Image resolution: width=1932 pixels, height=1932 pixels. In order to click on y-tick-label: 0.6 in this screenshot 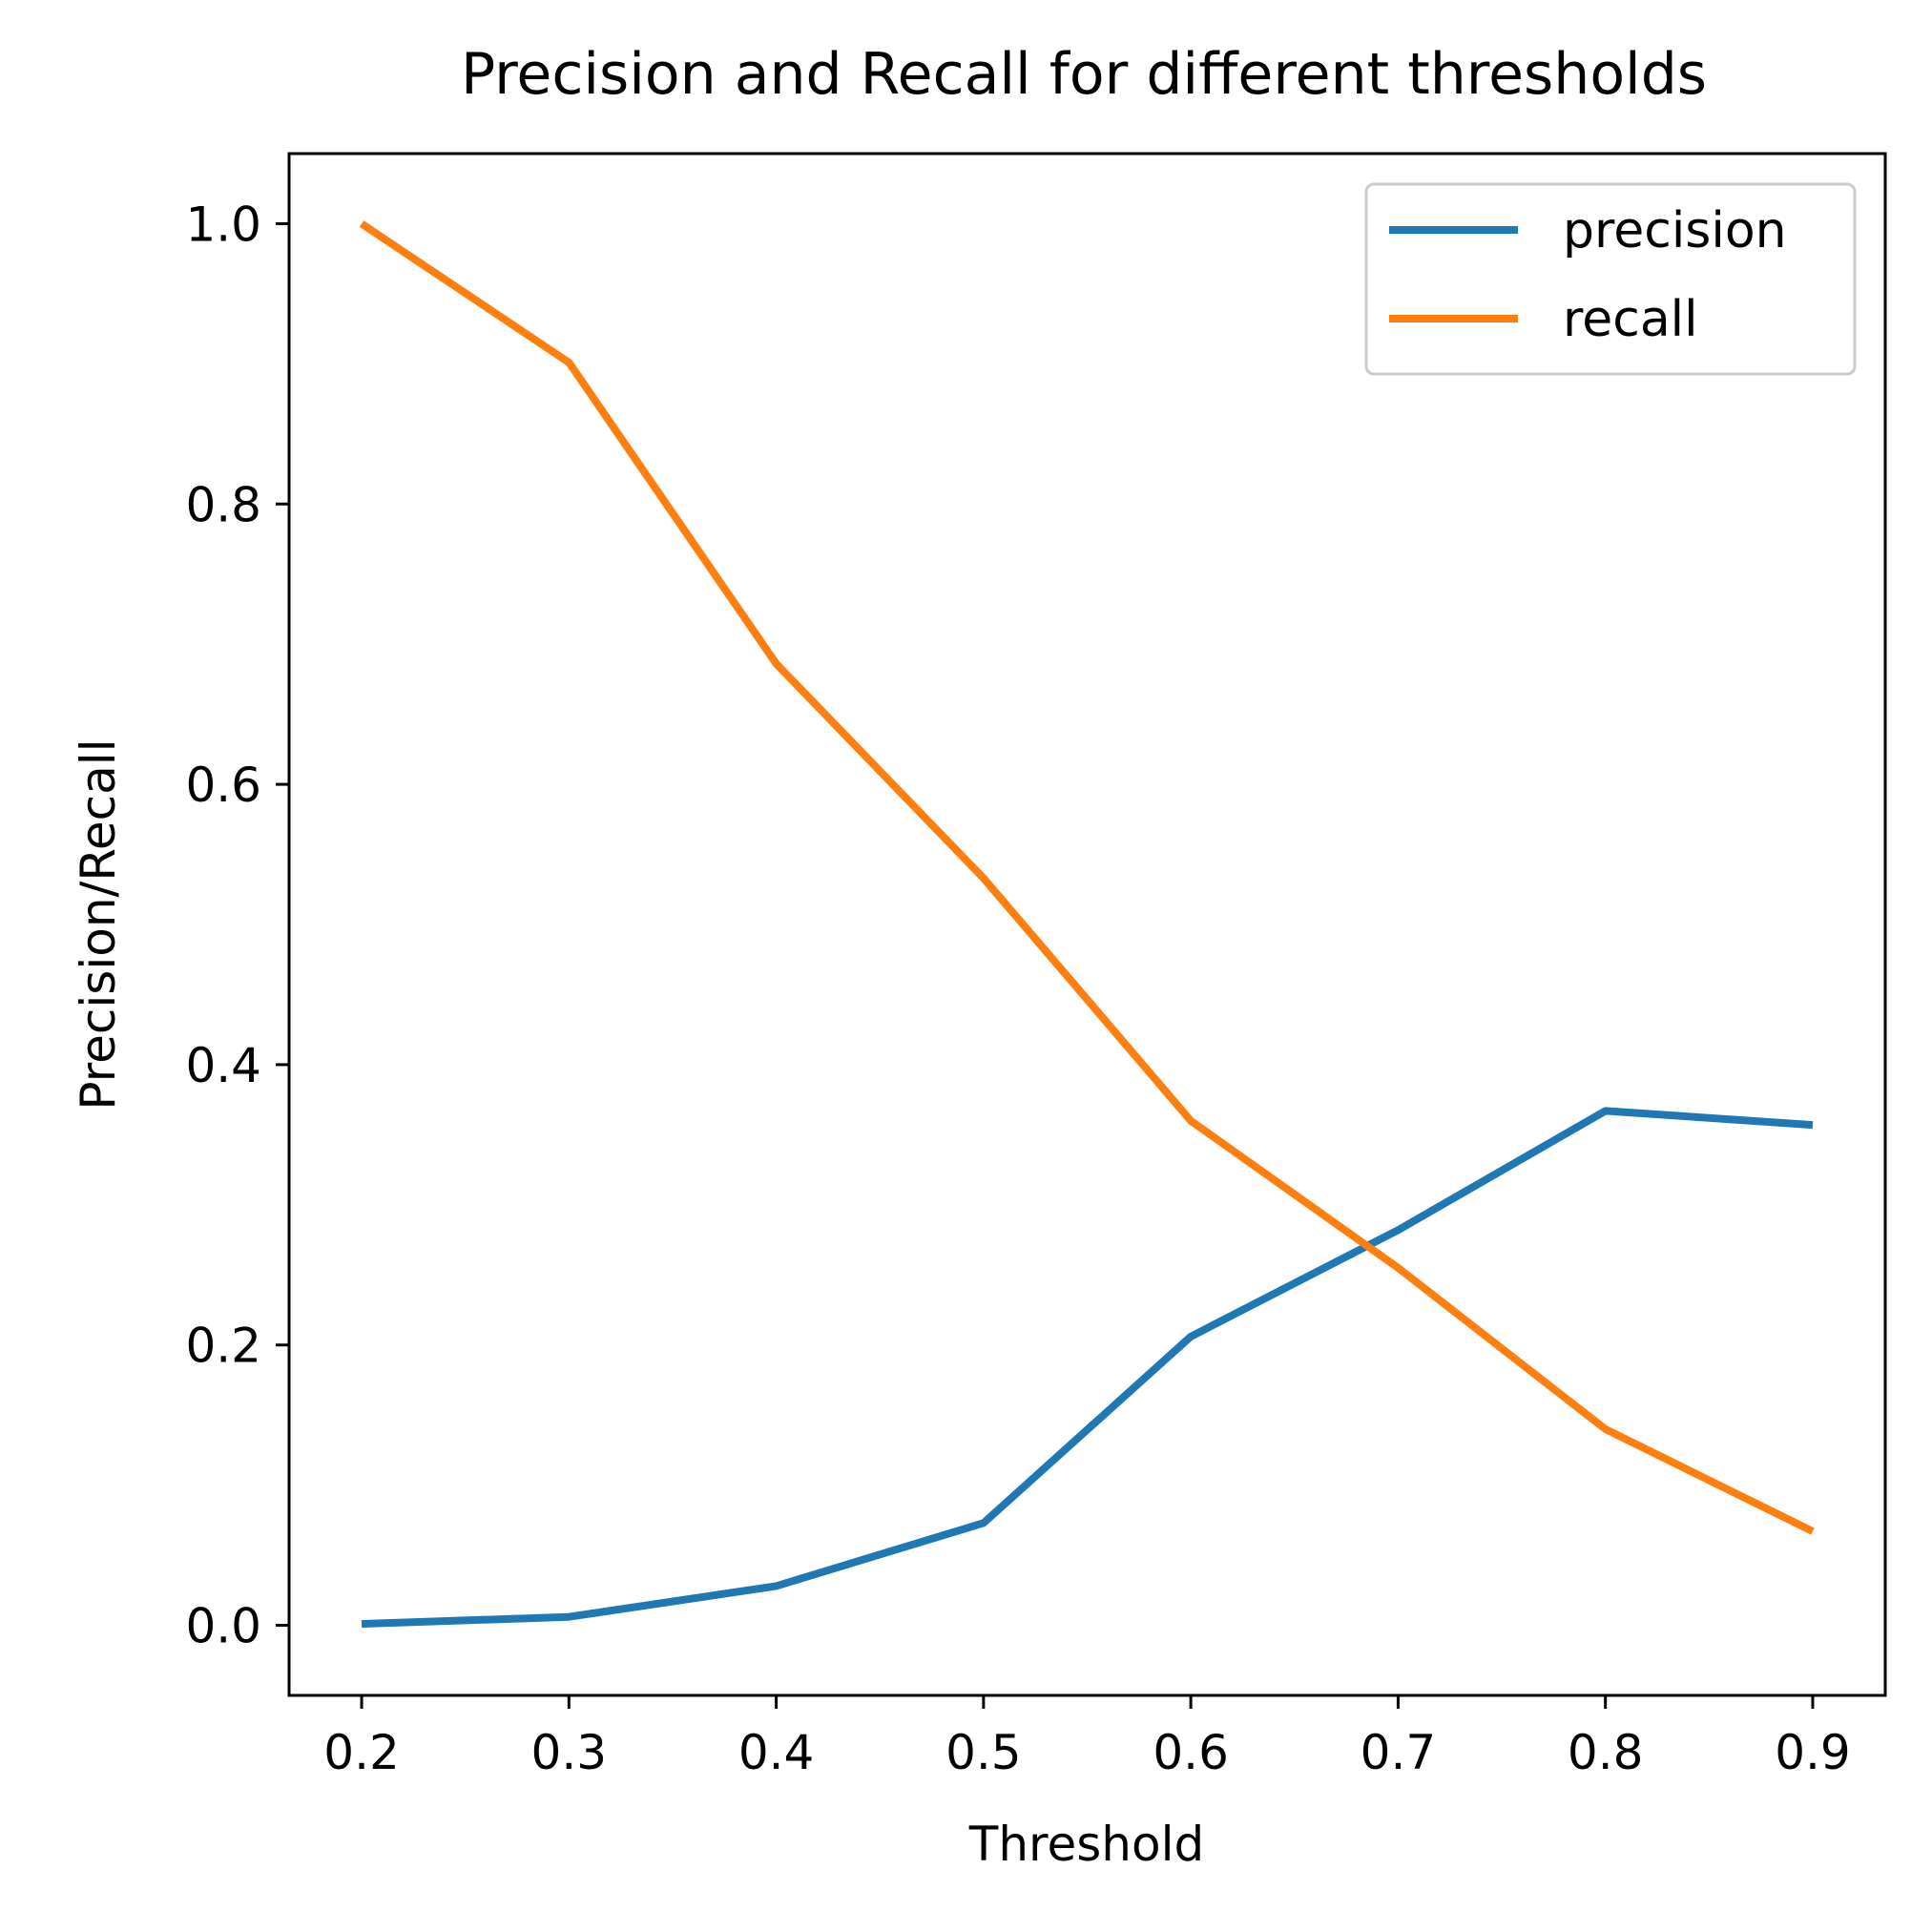, I will do `click(223, 785)`.